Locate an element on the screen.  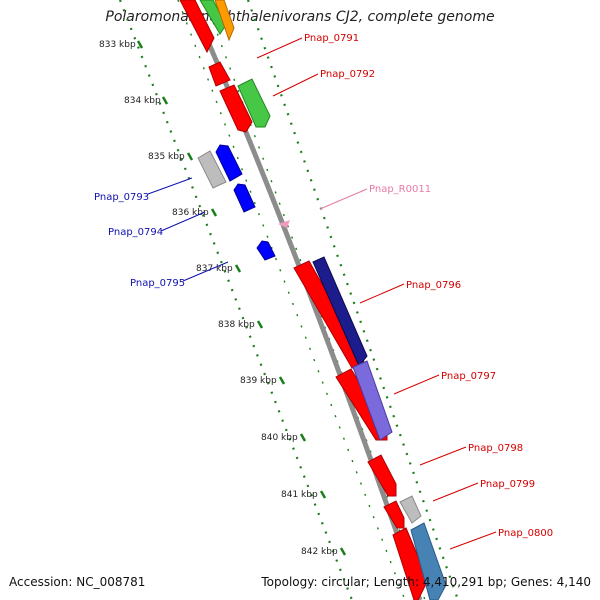
kbp-label: 841 kbp is located at coordinates (299, 495).